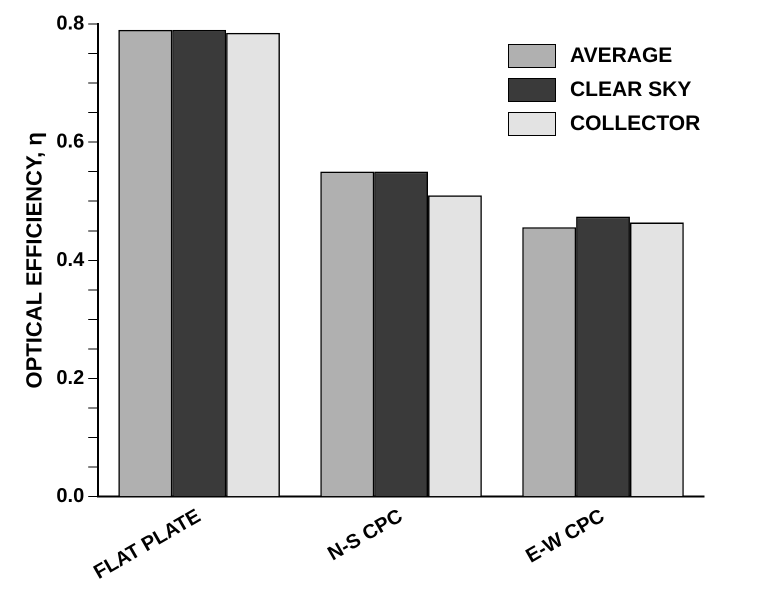 This screenshot has width=772, height=603. What do you see at coordinates (635, 124) in the screenshot?
I see `legend-label: COLLECTOR` at bounding box center [635, 124].